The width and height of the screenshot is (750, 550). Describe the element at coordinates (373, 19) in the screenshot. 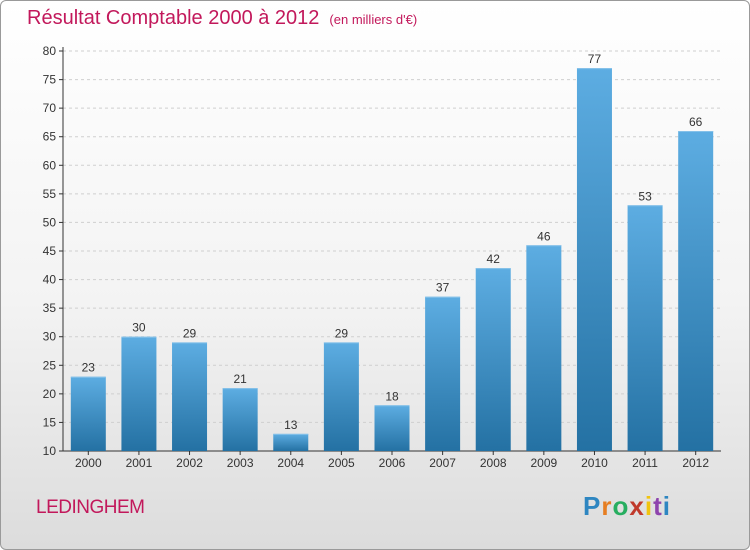

I see `chart-subtitle: (en milliers d'€)` at that location.